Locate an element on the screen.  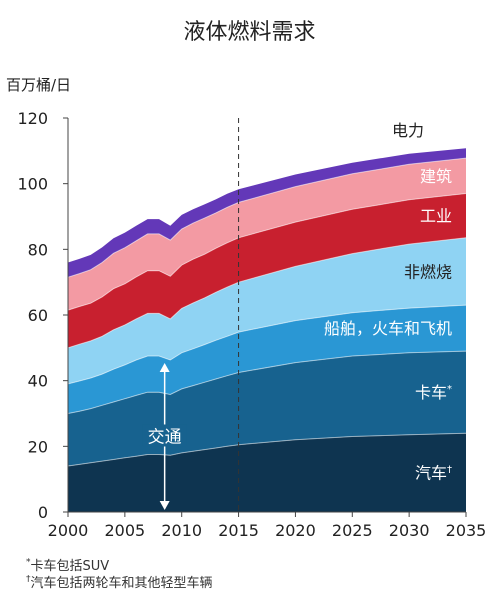
series-label-3: 非燃烧 is located at coordinates (428, 271).